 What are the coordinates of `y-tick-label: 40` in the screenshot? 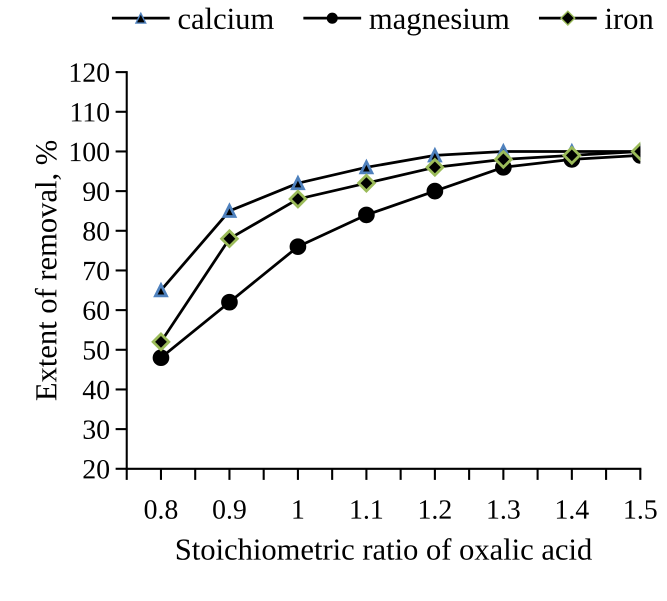 It's located at (96, 390).